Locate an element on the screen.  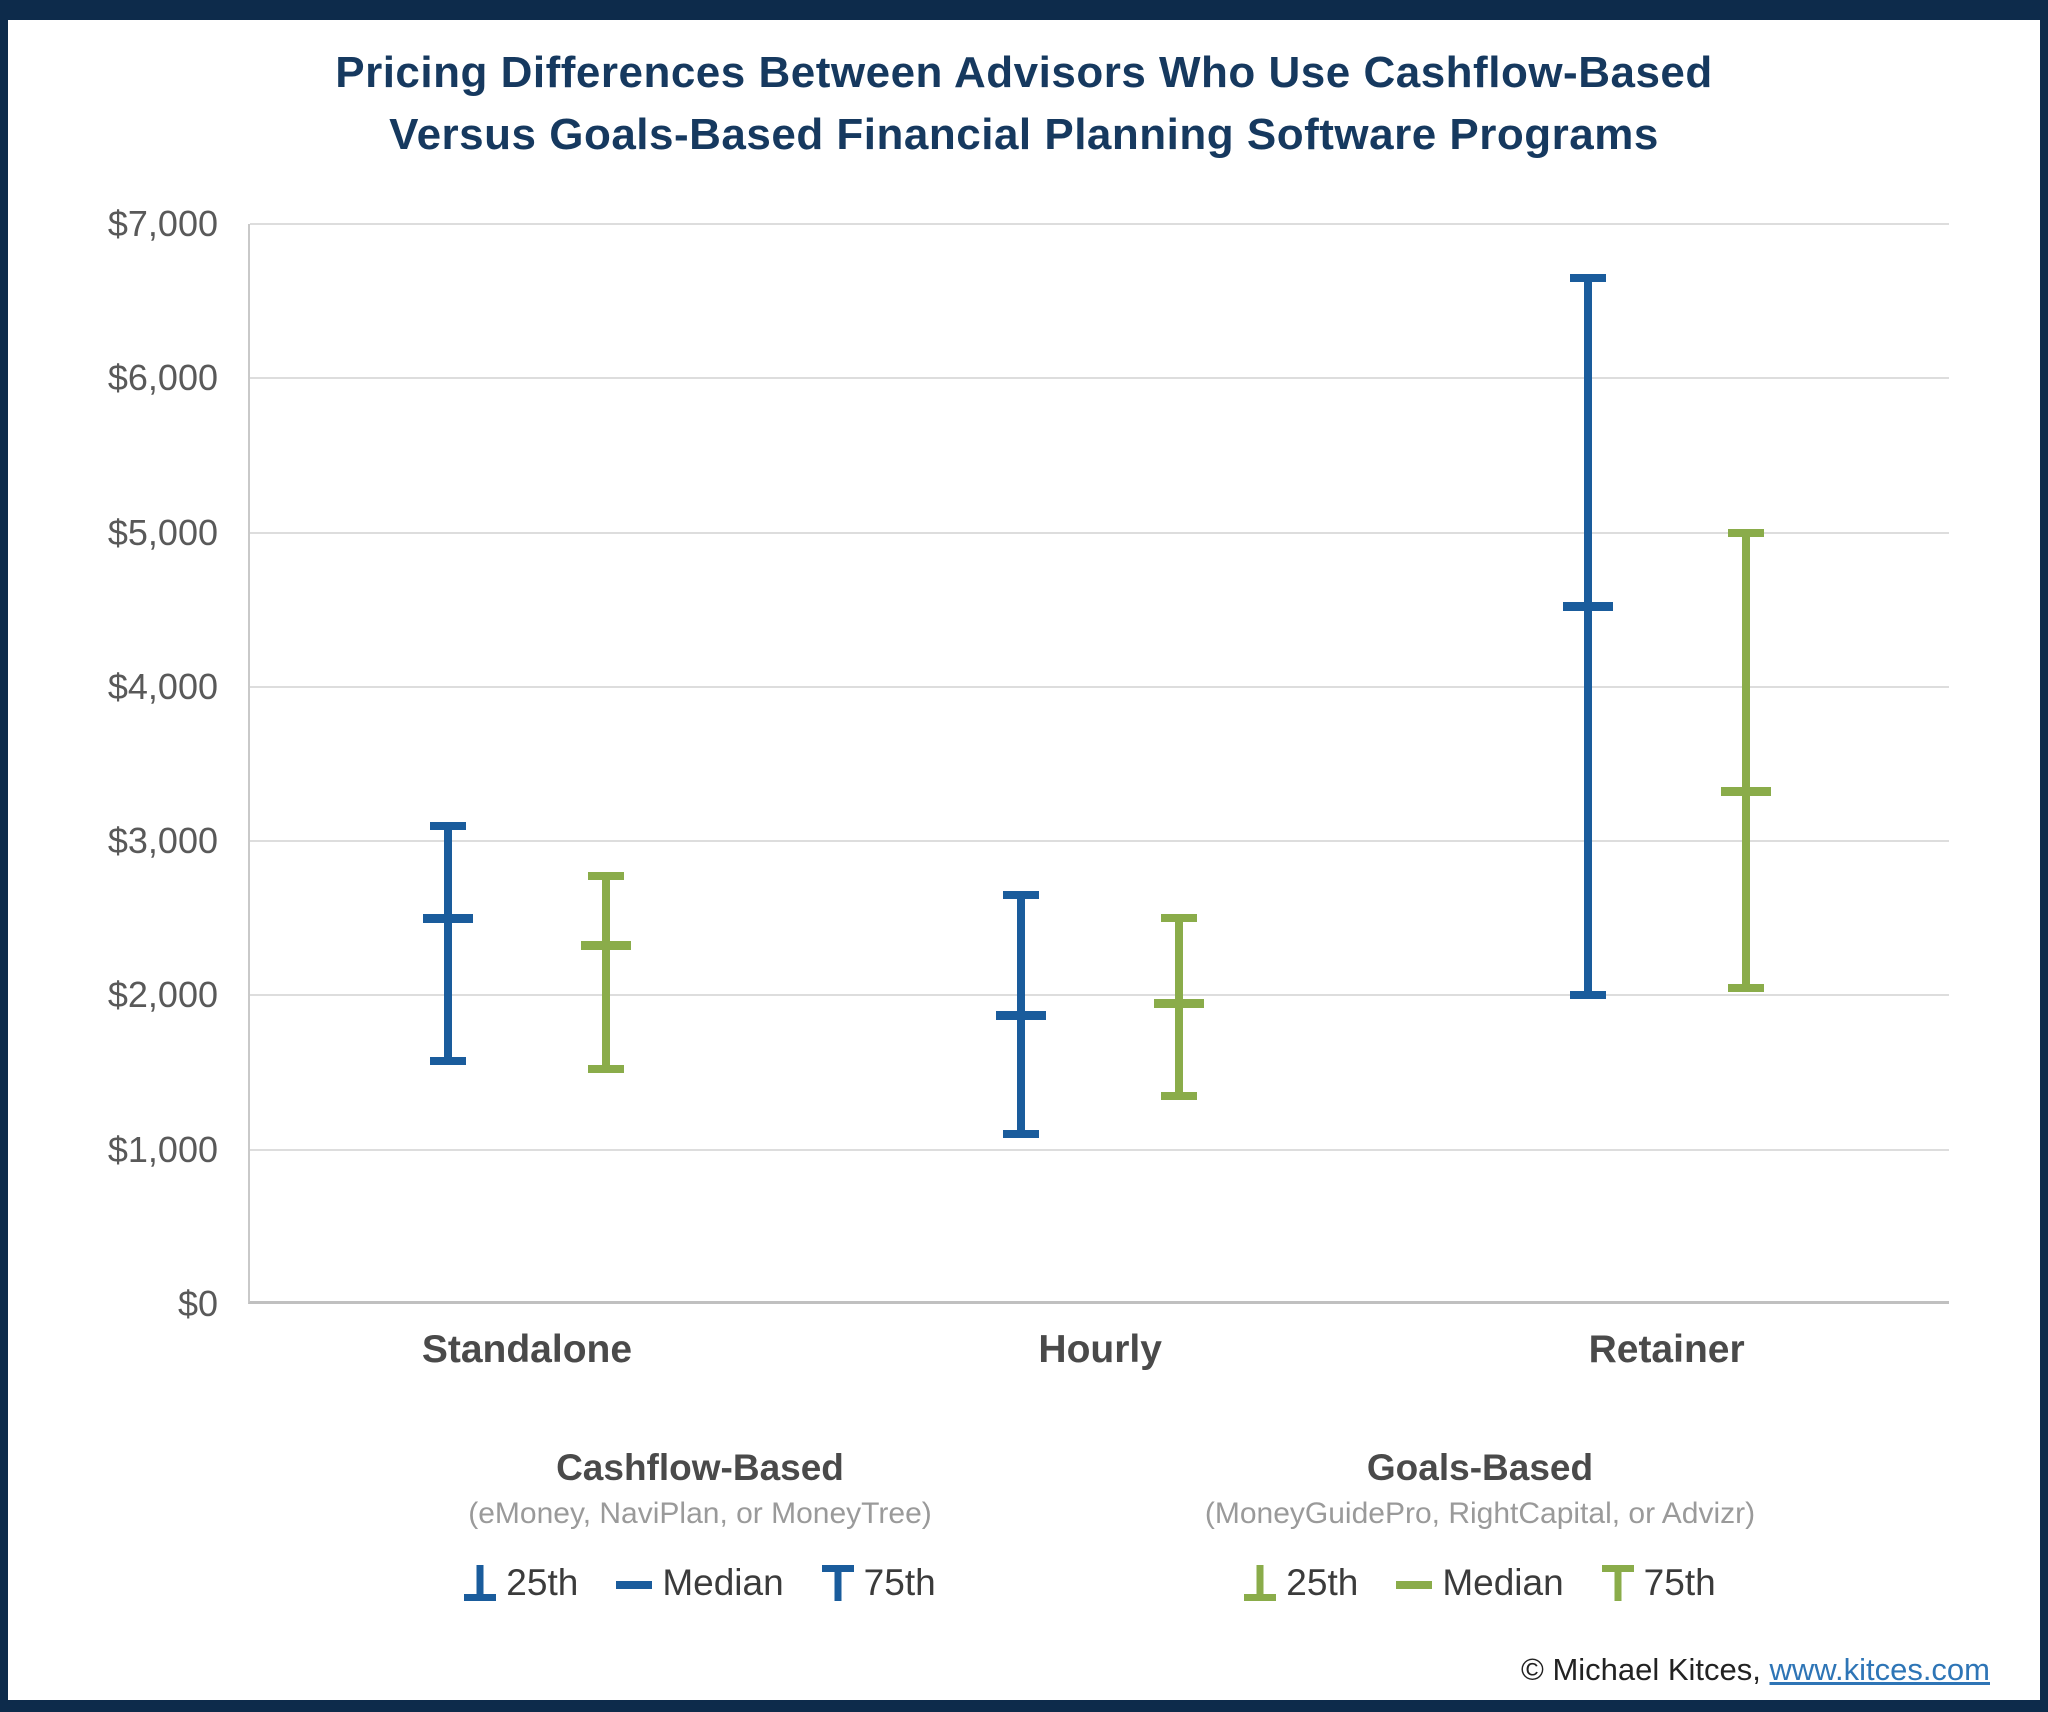
category-label-retainer: Retainer is located at coordinates (1666, 1349).